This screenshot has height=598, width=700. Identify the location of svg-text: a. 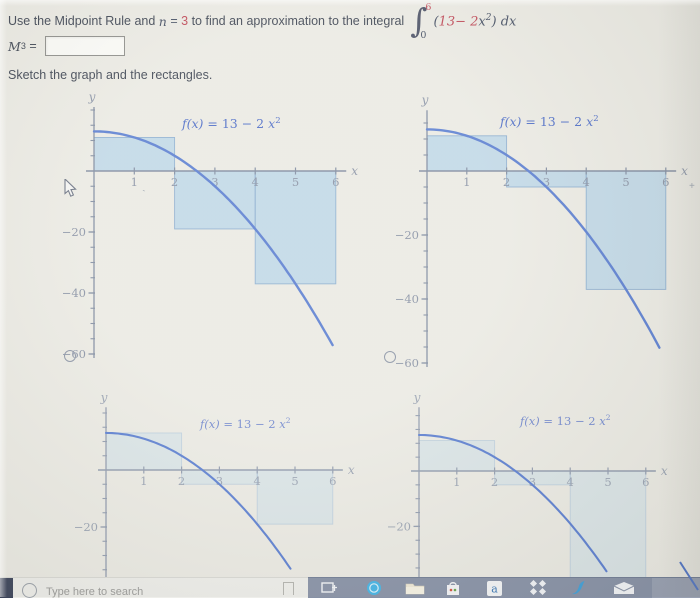
(494, 589).